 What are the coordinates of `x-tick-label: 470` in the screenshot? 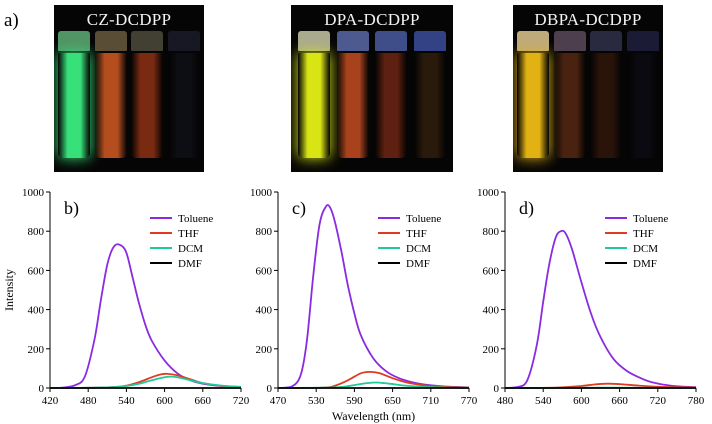 It's located at (278, 401).